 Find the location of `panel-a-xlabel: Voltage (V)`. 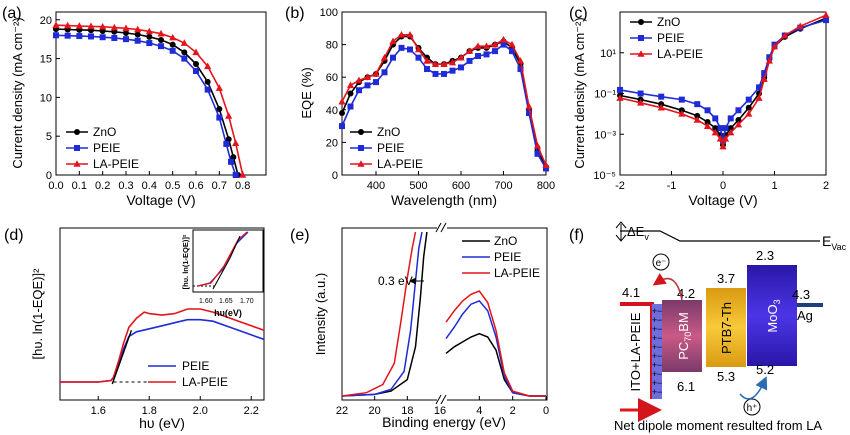

panel-a-xlabel: Voltage (V) is located at coordinates (160, 200).